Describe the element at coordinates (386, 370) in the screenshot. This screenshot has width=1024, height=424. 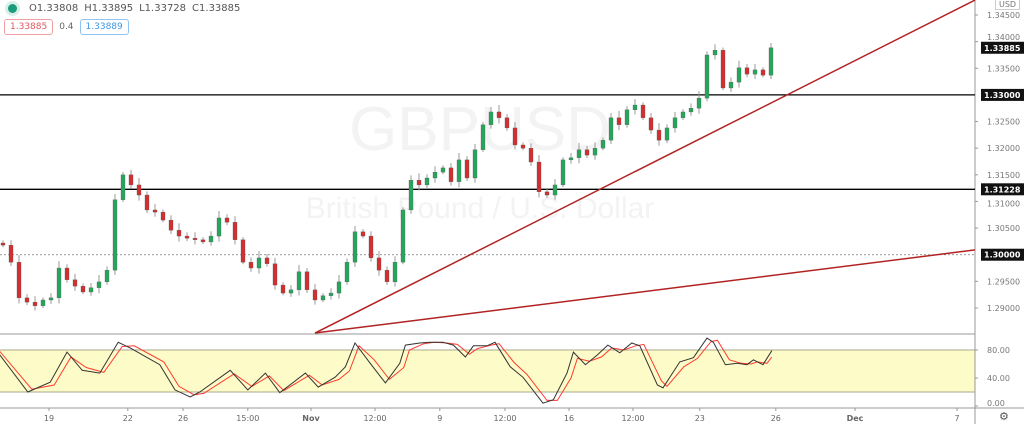
I see `stochastic-k-line` at that location.